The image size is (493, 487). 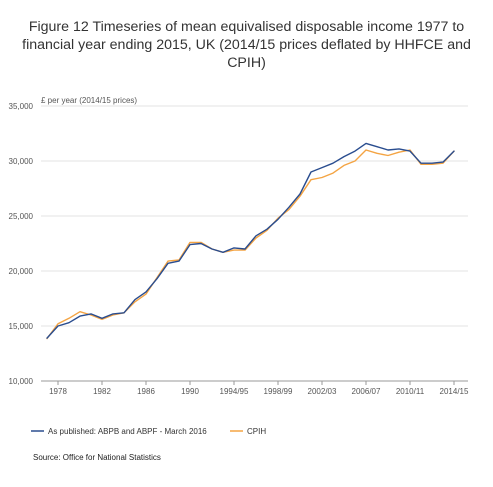 What do you see at coordinates (21, 326) in the screenshot?
I see `y-tick-label: 15,000` at bounding box center [21, 326].